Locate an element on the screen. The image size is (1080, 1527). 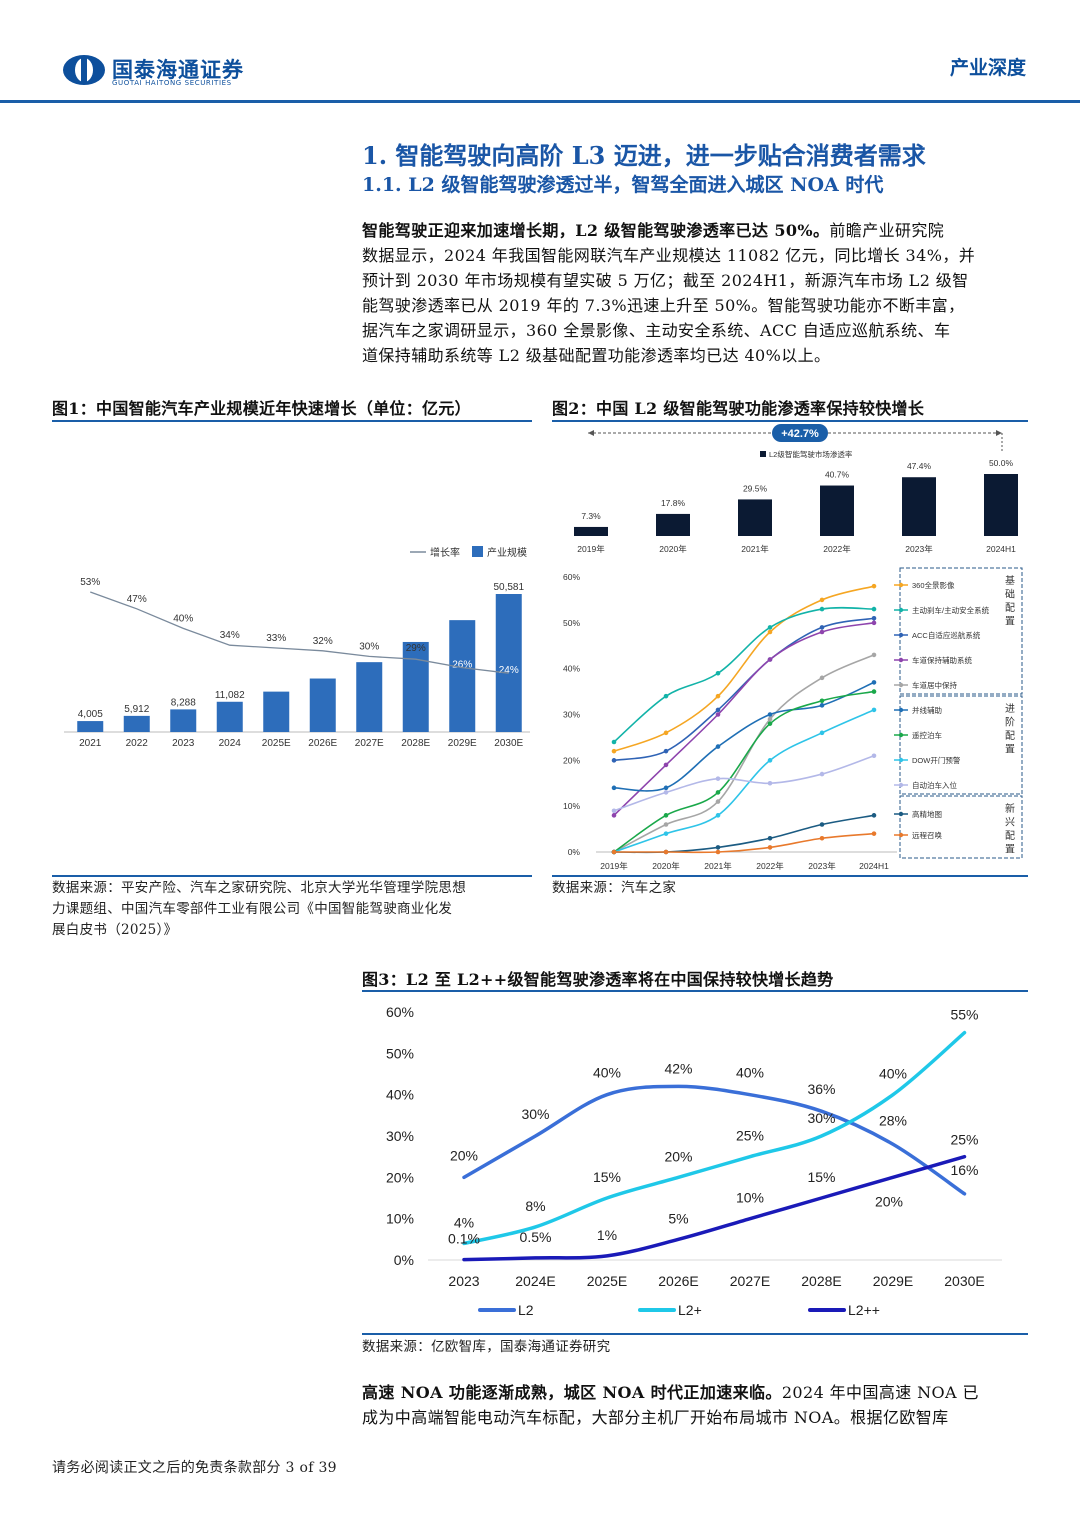
subsection-title: 1.1. L2 级智能驾驶渗透过半，智驾全面进入城区 NOA 时代 is located at coordinates (623, 185).